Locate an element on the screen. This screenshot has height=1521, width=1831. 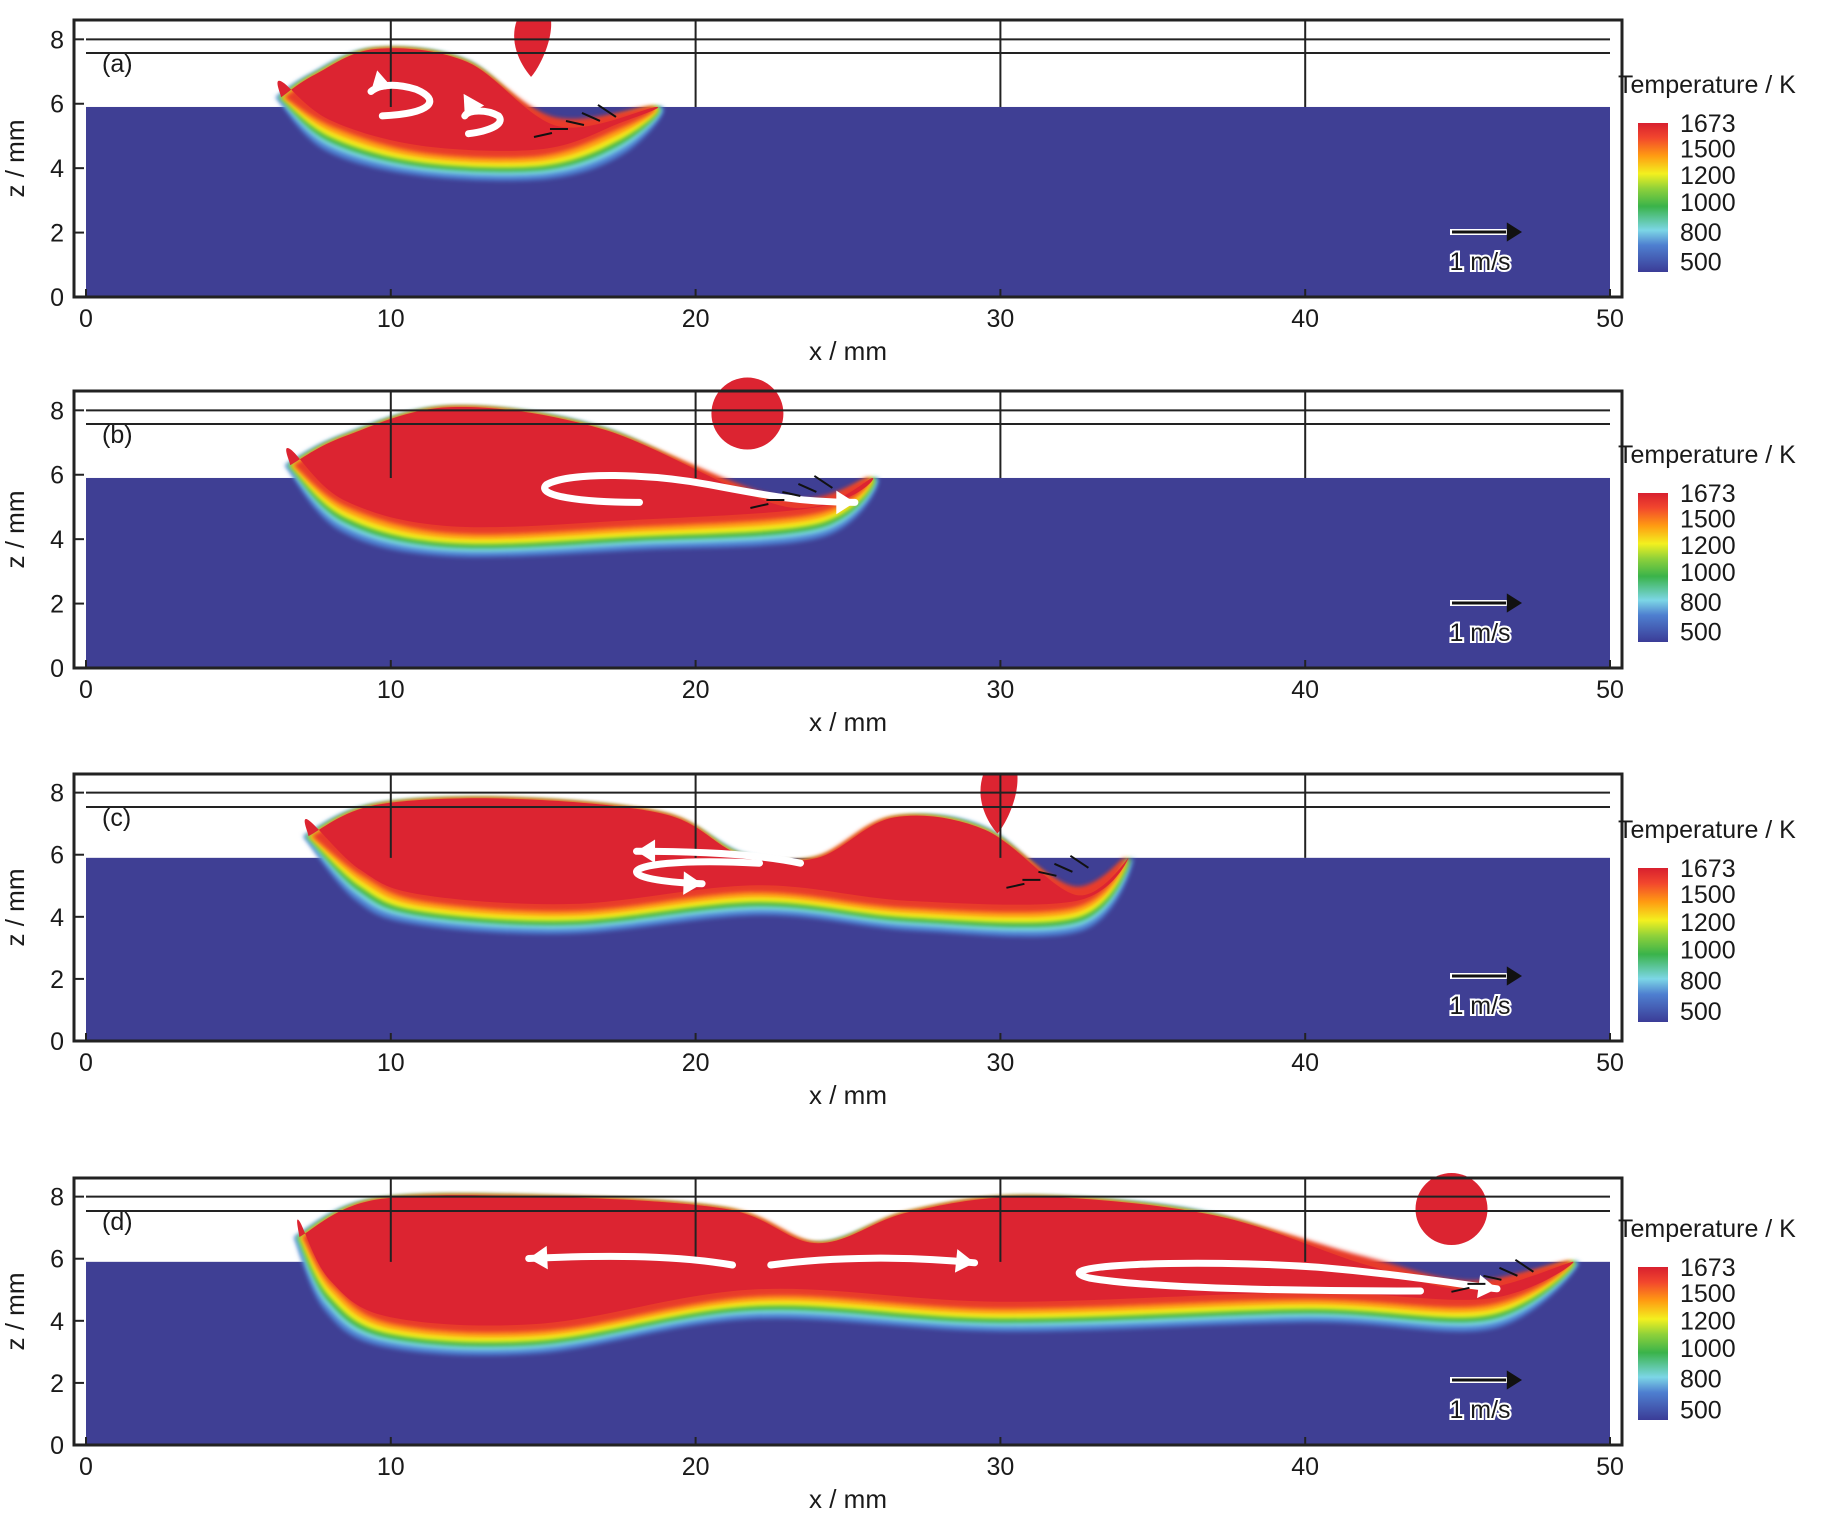
panel-label: (d) is located at coordinates (117, 1222).